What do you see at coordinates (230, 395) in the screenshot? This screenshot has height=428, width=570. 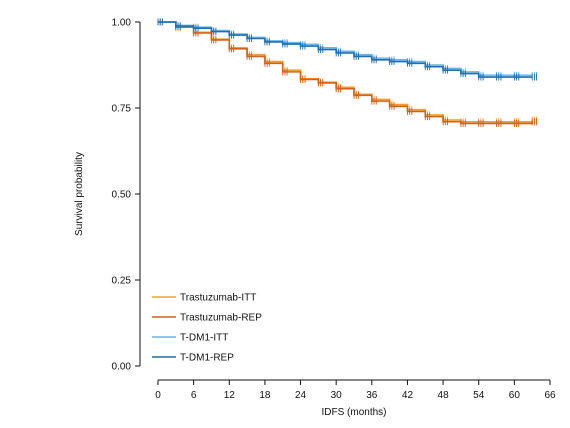 I see `x-tick-label: 12` at bounding box center [230, 395].